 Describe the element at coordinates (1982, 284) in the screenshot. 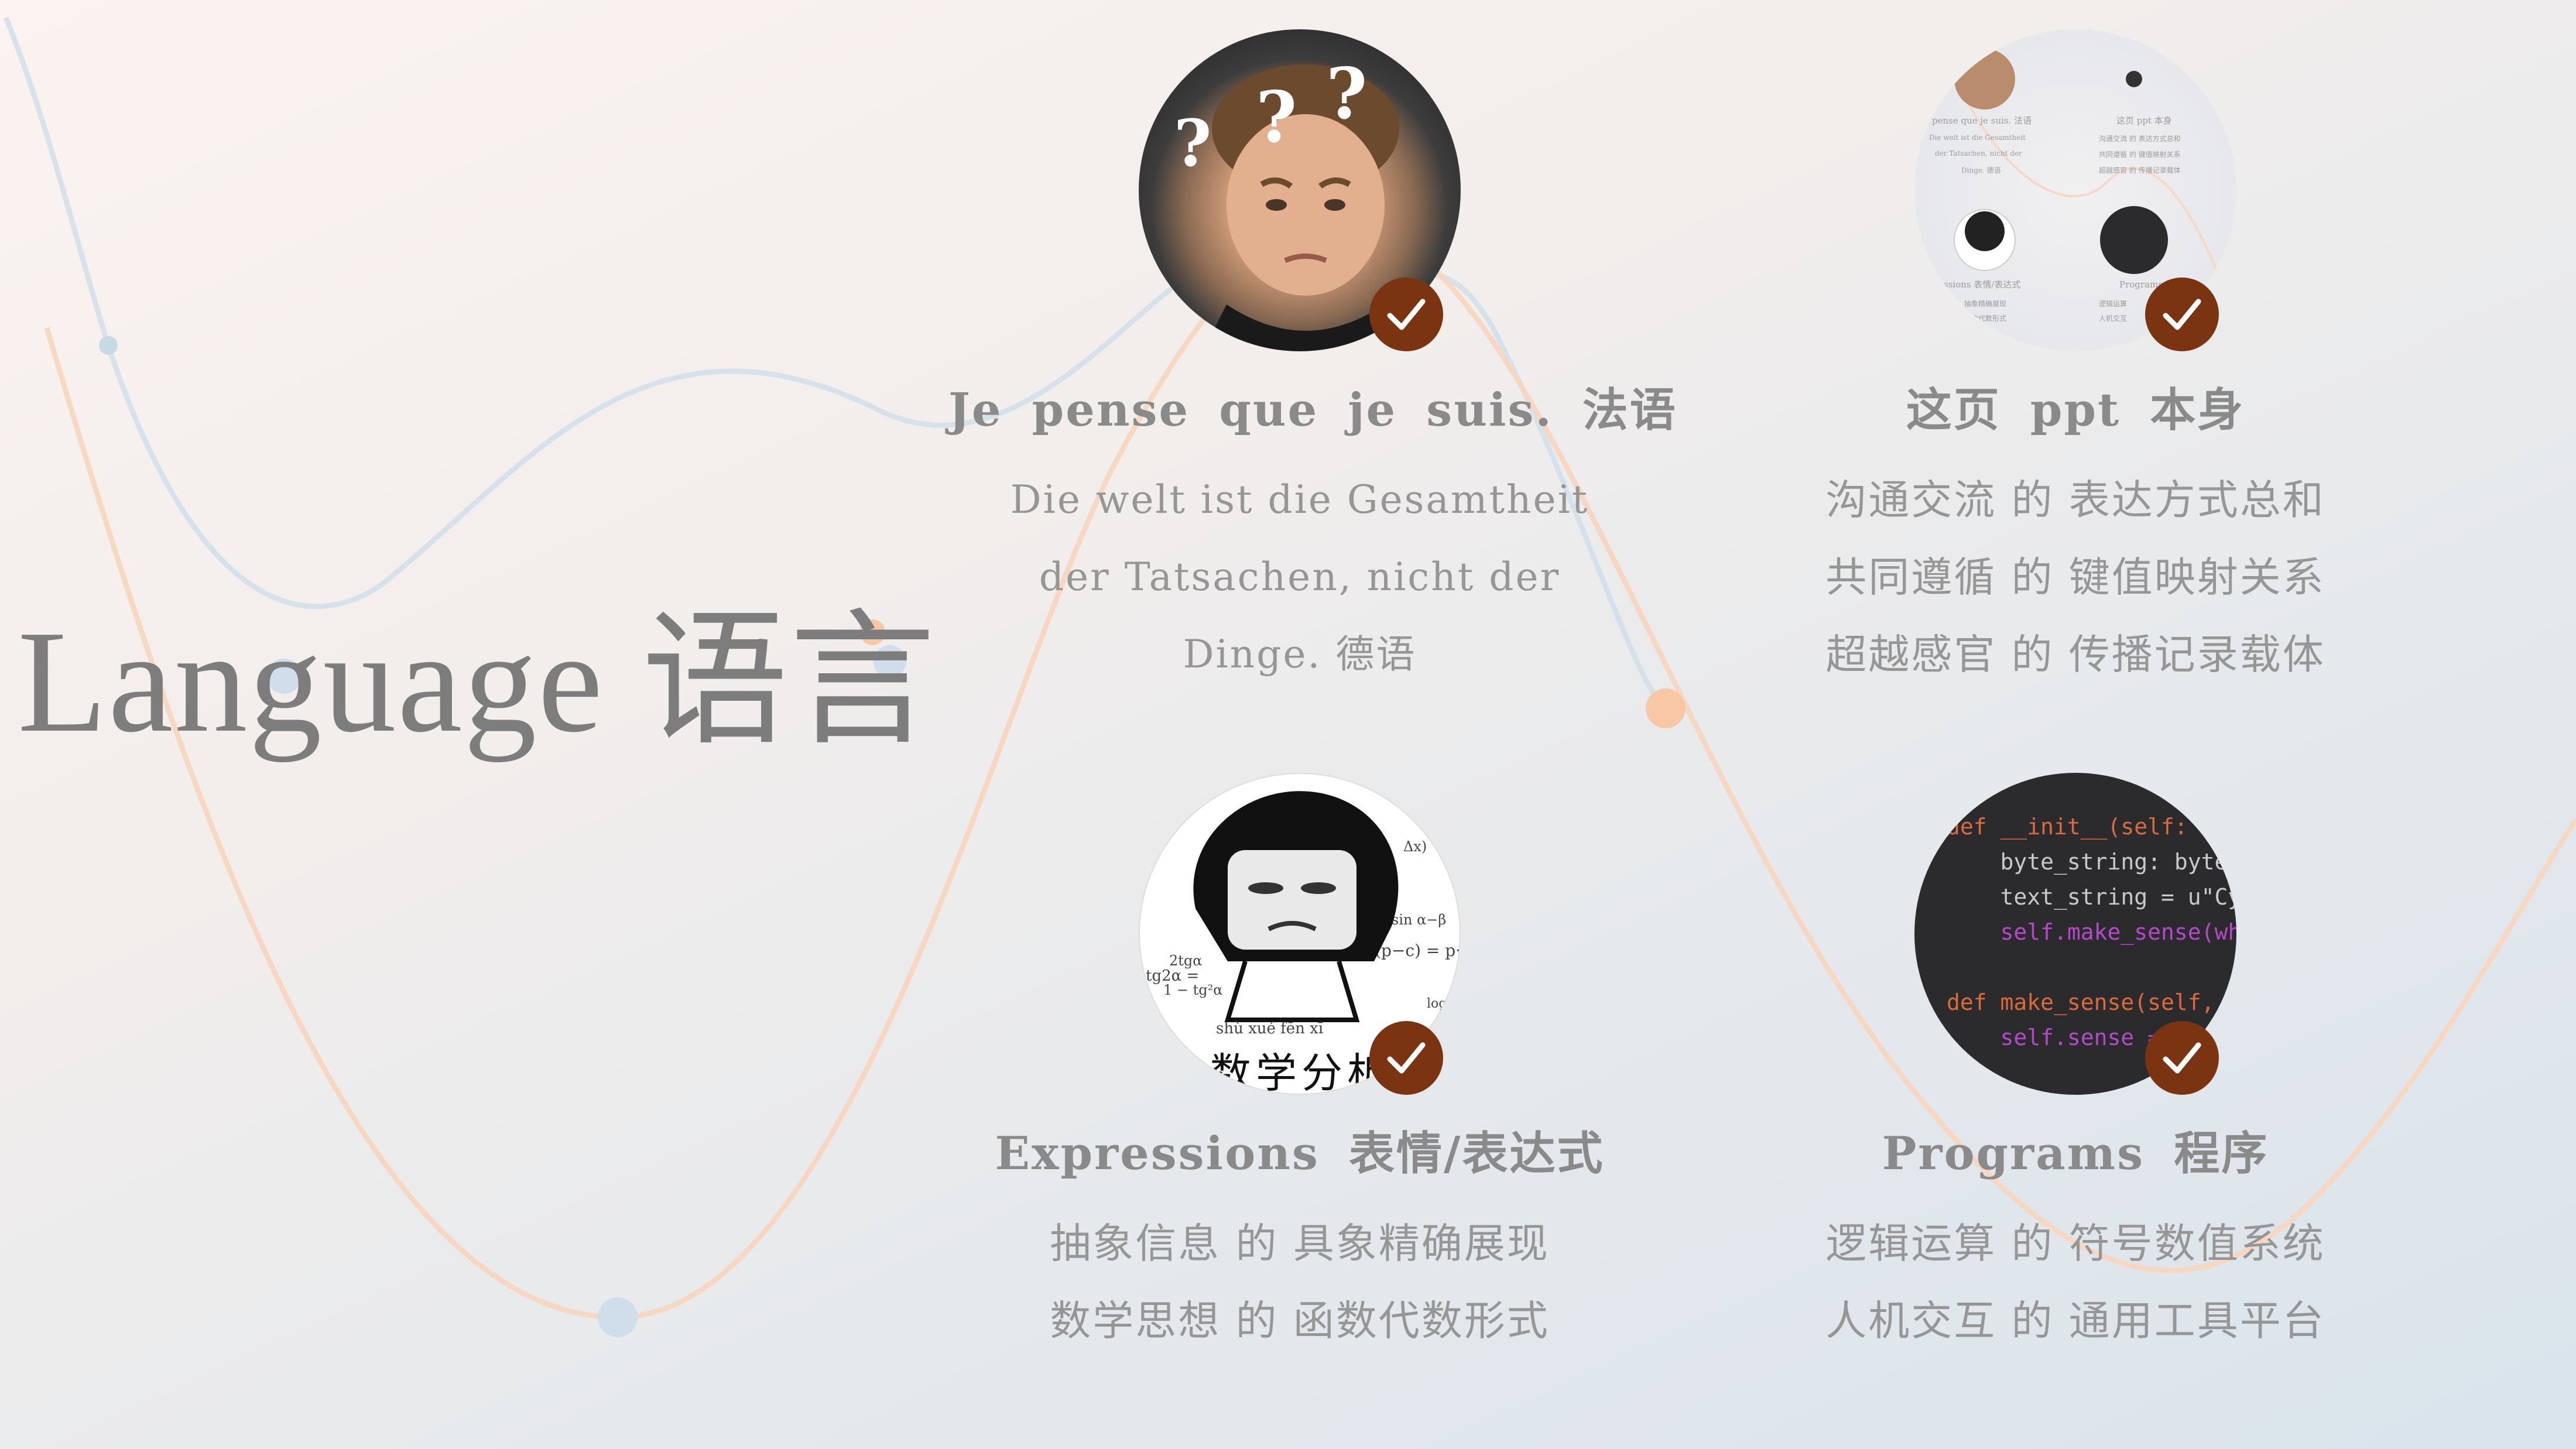

I see `mini-slide-text: ssions 表情/表达式` at that location.